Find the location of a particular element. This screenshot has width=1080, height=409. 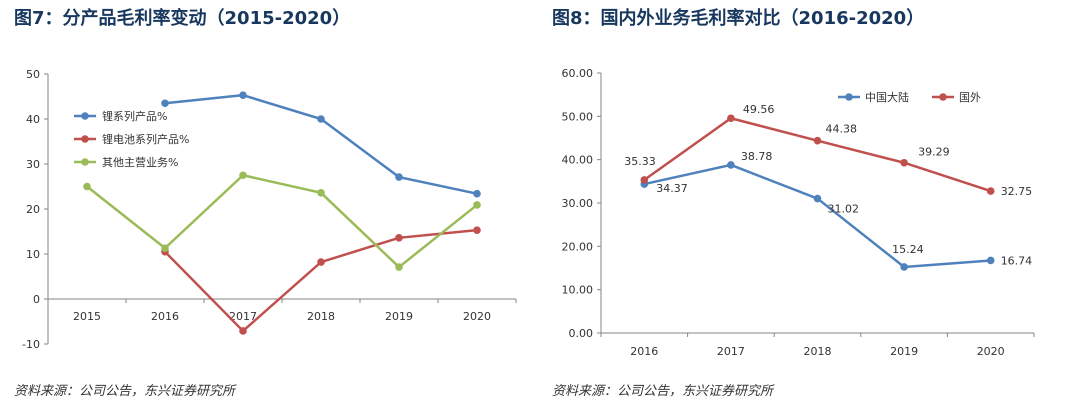

y-tick-label: 0.00 is located at coordinates (581, 333).